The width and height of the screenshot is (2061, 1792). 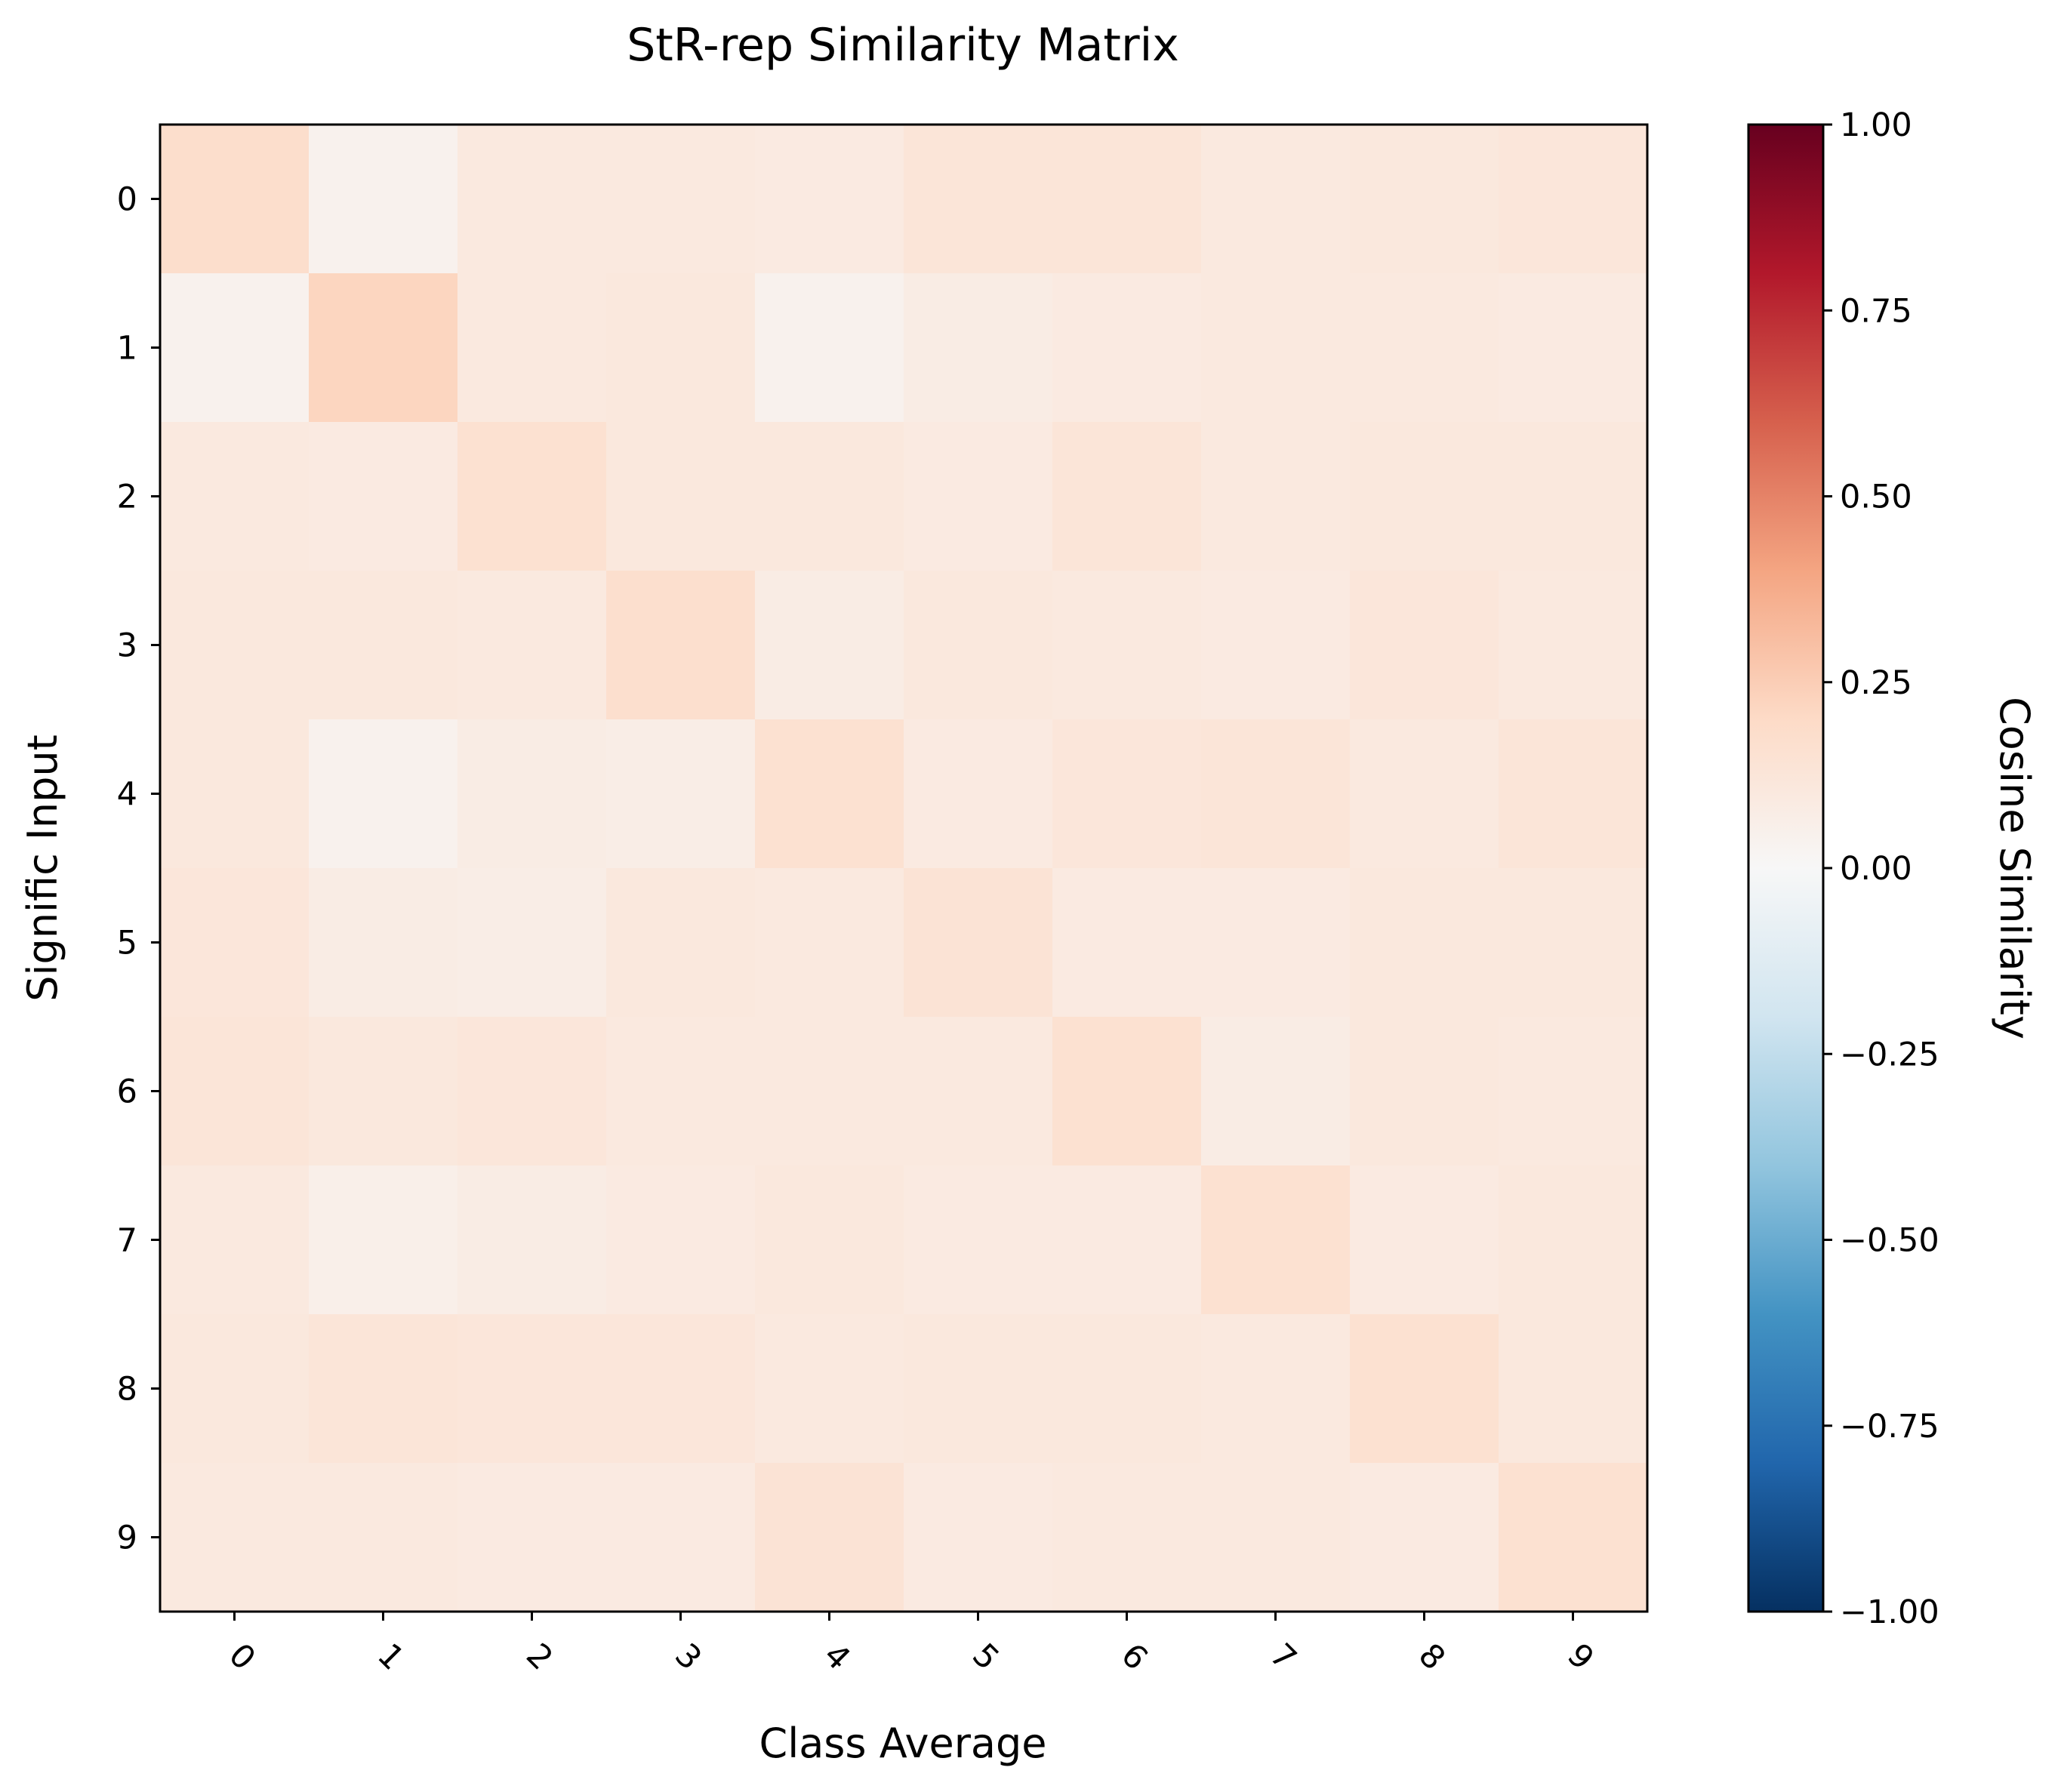 What do you see at coordinates (1424, 943) in the screenshot?
I see `heatmap-cell-r5-c8` at bounding box center [1424, 943].